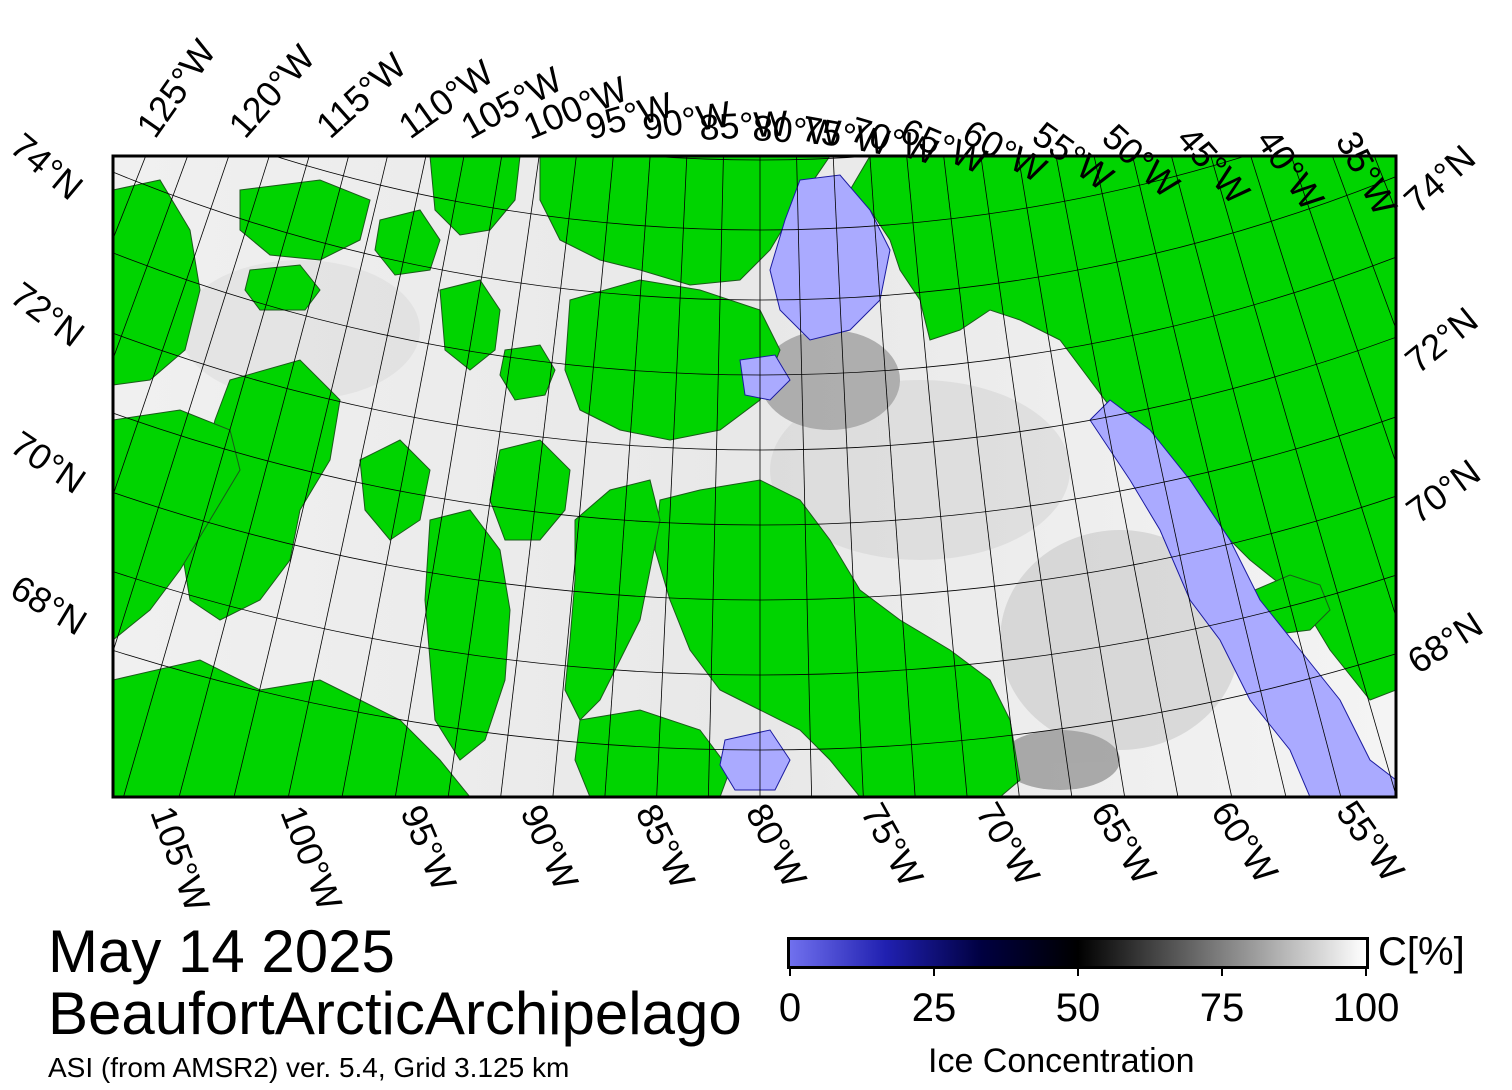 The image size is (1512, 1090). I want to click on land-southampton-area, so click(652, 753).